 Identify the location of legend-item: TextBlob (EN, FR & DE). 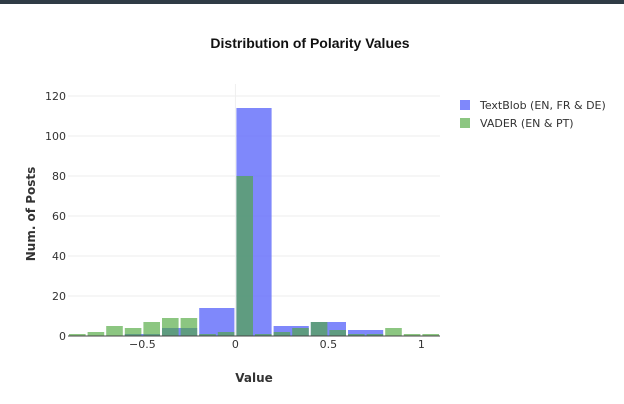
(533, 105).